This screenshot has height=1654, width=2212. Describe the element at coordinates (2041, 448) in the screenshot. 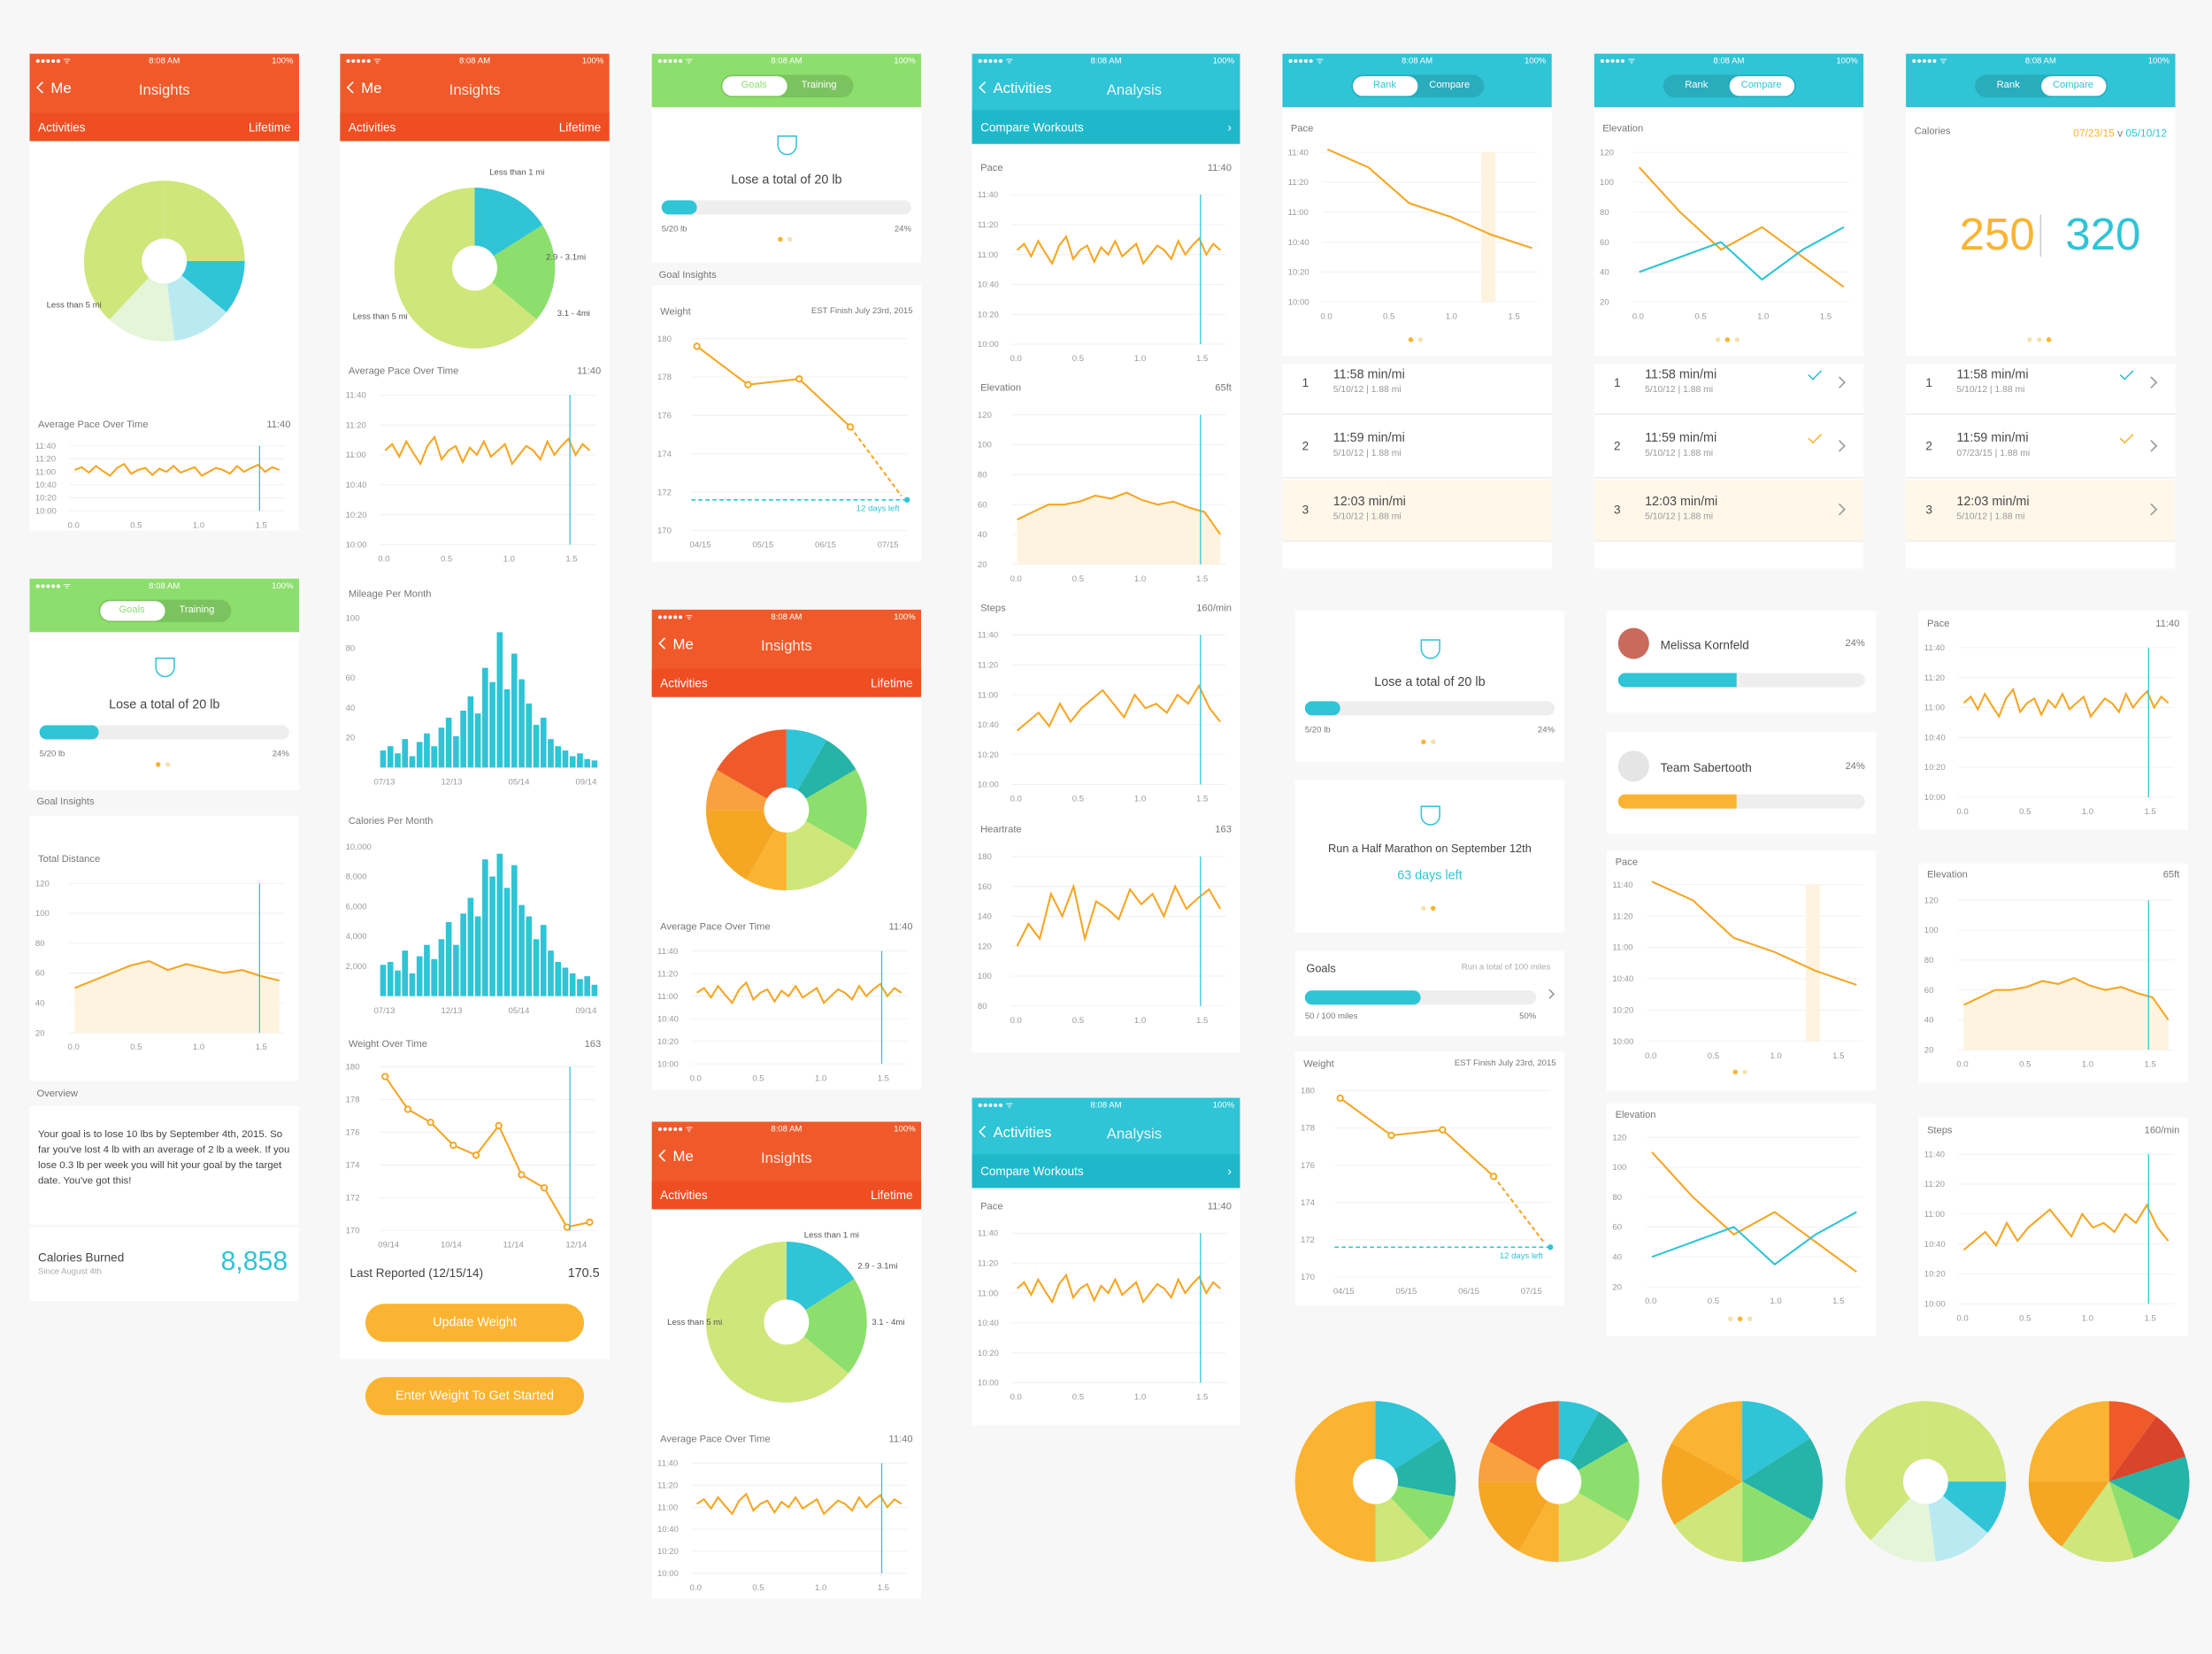

I see `list-item: 2 11:59 min/mi 07/23/15 | 1.88 mi` at that location.